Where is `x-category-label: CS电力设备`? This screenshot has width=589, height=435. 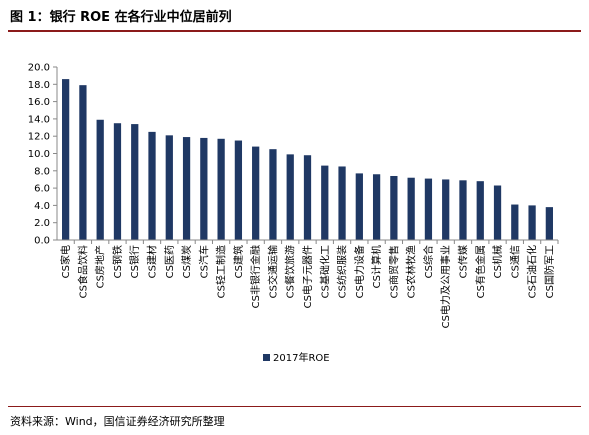 x-category-label: CS电力设备 is located at coordinates (359, 271).